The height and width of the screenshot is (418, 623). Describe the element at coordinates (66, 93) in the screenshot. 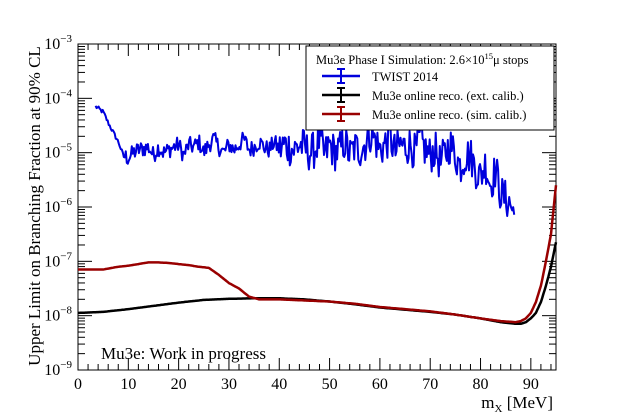

I see `y-tick-label-exp: −4` at that location.